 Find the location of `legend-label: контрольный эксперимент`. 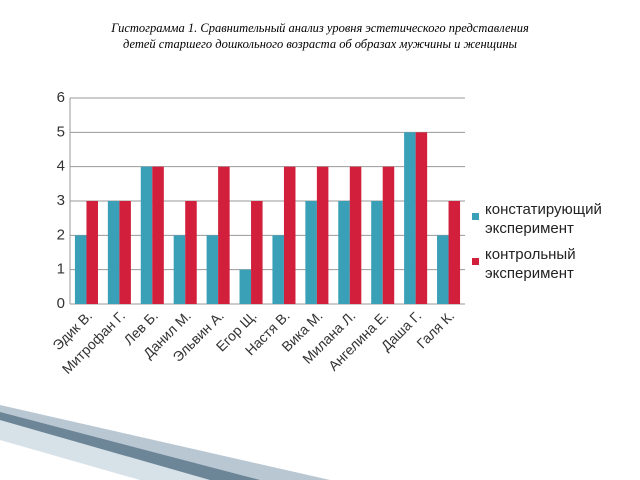

legend-label: контрольный эксперимент is located at coordinates (530, 264).